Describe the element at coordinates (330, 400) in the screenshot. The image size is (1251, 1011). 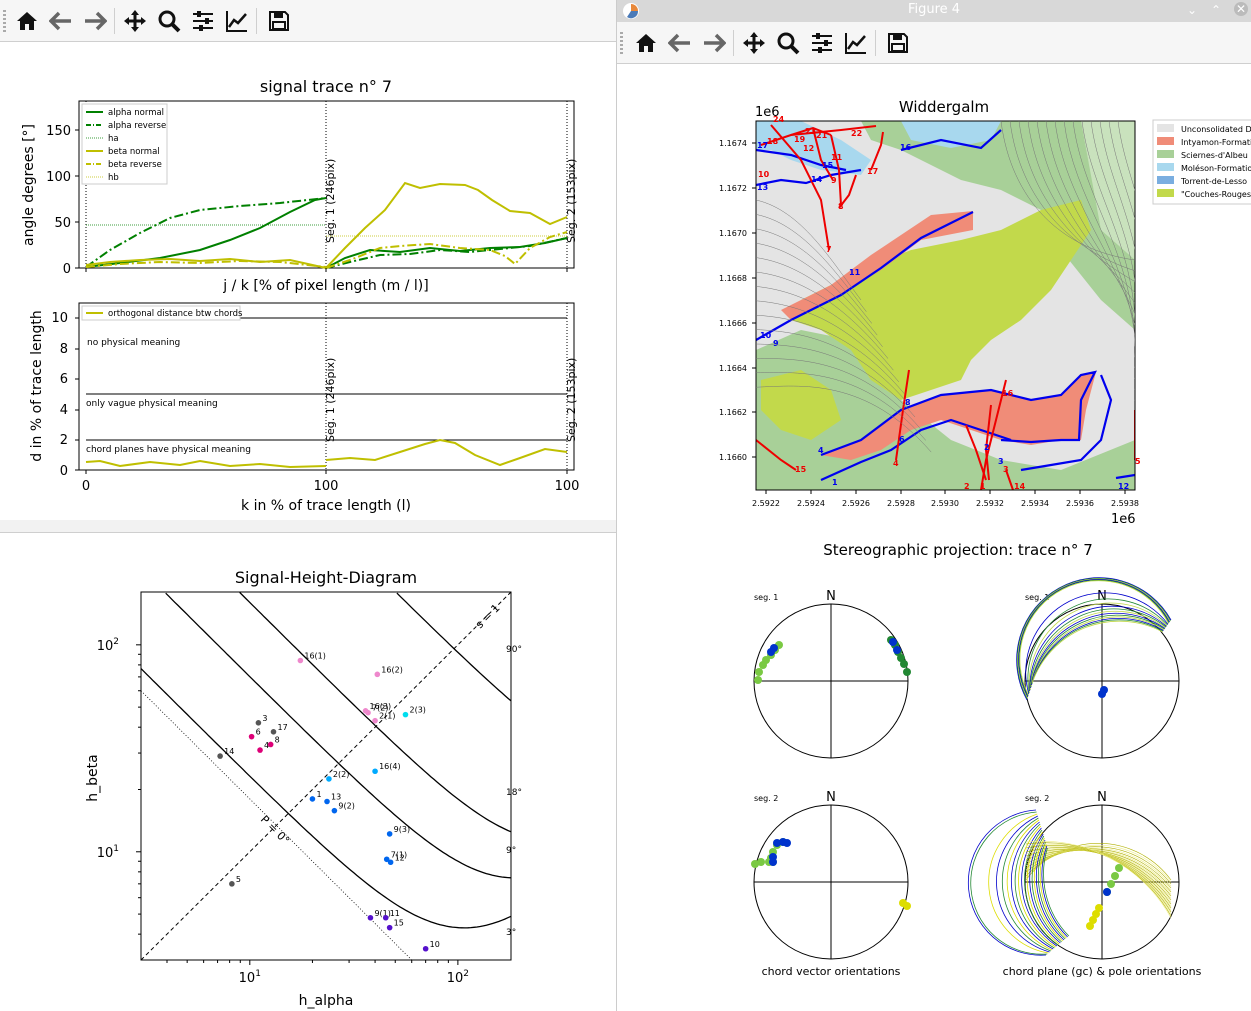
I see `bottom-seg1-label: Seg. 1 (246pix)` at that location.